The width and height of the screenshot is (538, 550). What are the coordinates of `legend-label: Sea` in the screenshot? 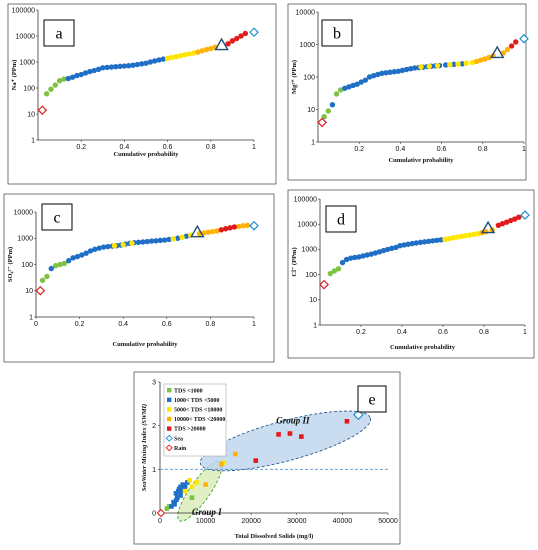 It's located at (178, 439).